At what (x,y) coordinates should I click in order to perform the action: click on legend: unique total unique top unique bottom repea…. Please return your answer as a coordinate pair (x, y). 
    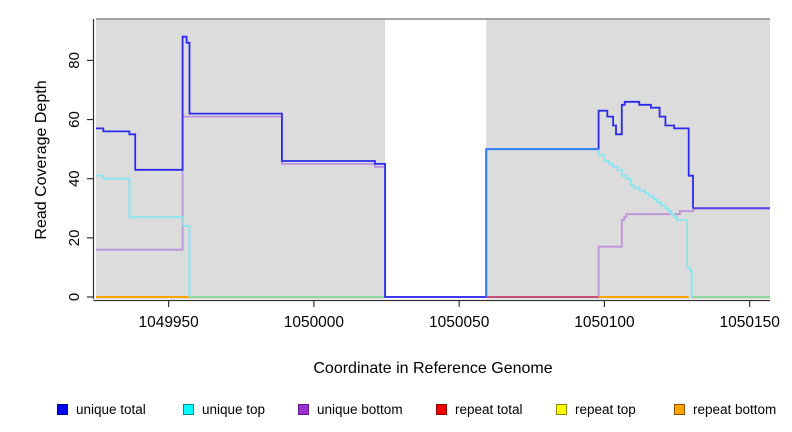
    Looking at the image, I should click on (396, 411).